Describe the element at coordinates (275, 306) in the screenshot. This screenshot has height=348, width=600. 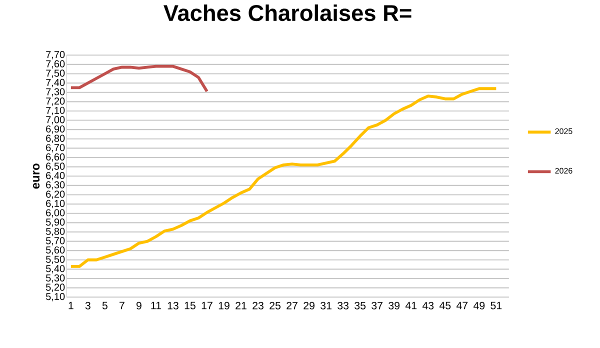
I see `x-tick-label: 25` at that location.